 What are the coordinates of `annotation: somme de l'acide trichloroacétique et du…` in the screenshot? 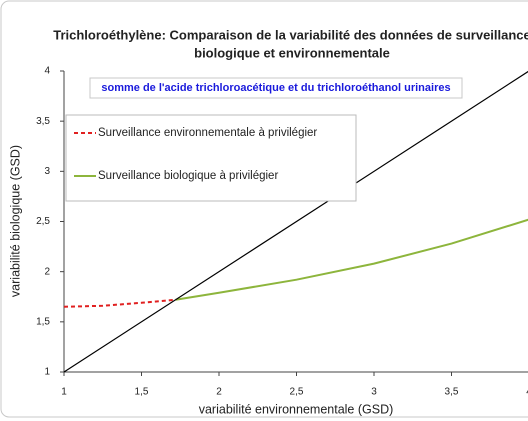 It's located at (275, 88).